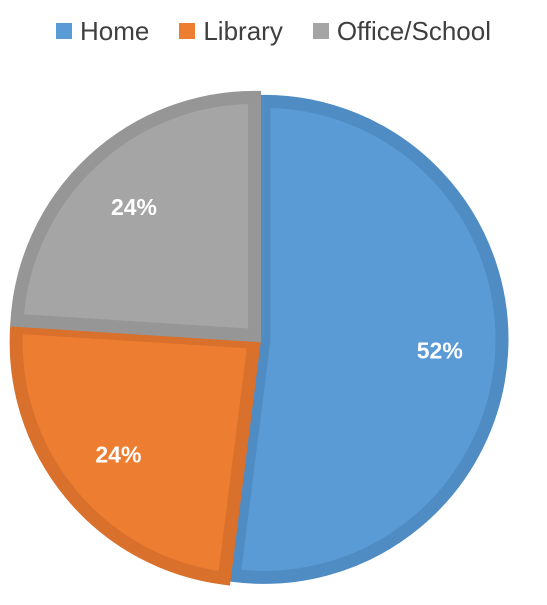  What do you see at coordinates (187, 31) in the screenshot?
I see `legend-swatch-library` at bounding box center [187, 31].